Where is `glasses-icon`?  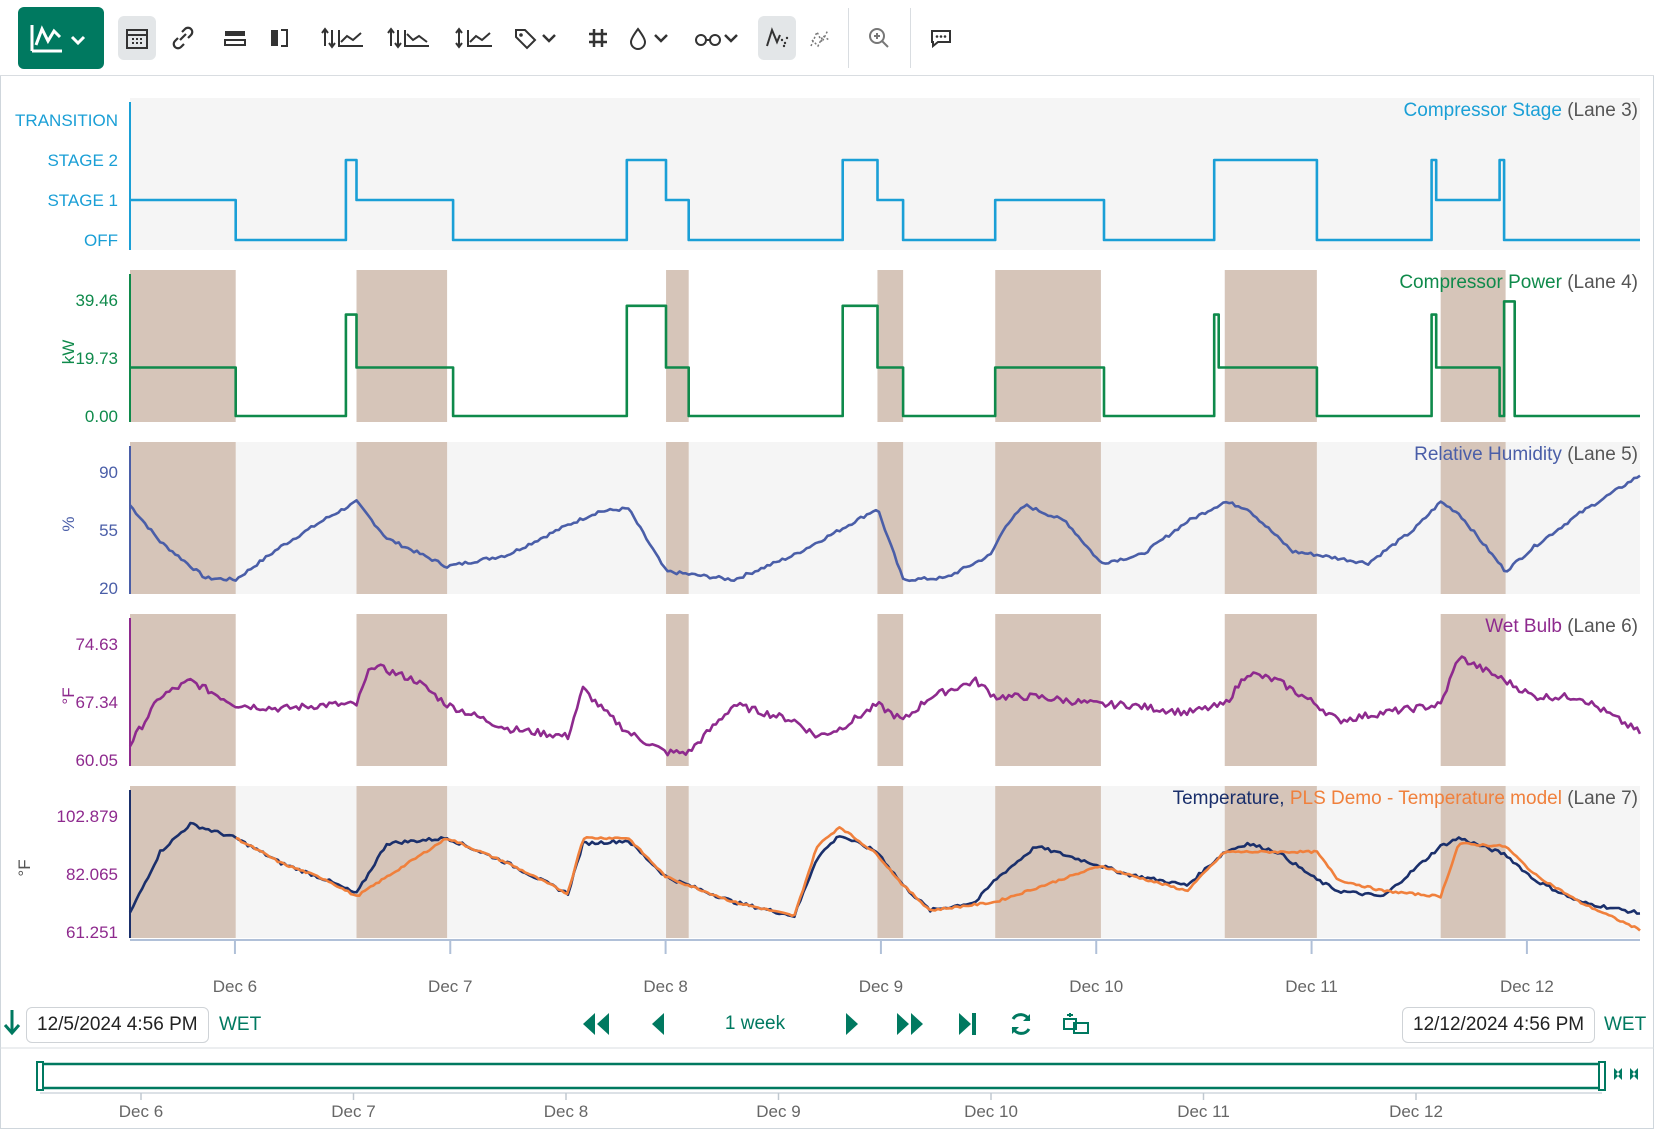
glasses-icon is located at coordinates (716, 40).